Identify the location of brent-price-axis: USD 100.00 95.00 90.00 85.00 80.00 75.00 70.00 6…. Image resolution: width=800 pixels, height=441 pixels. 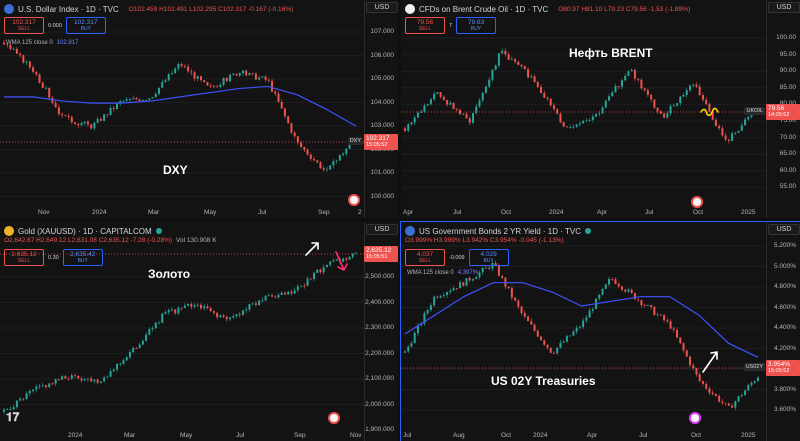
(783, 109).